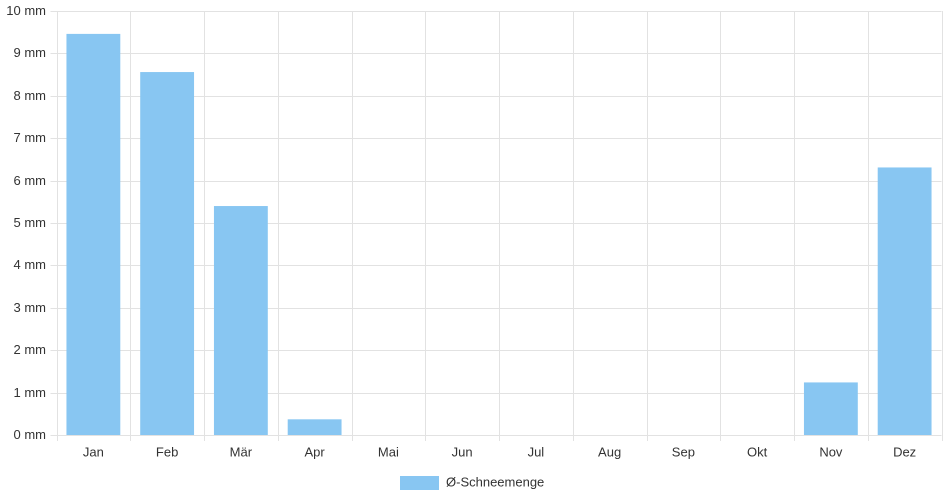 The image size is (952, 500). I want to click on x-tick-label: Mär, so click(241, 451).